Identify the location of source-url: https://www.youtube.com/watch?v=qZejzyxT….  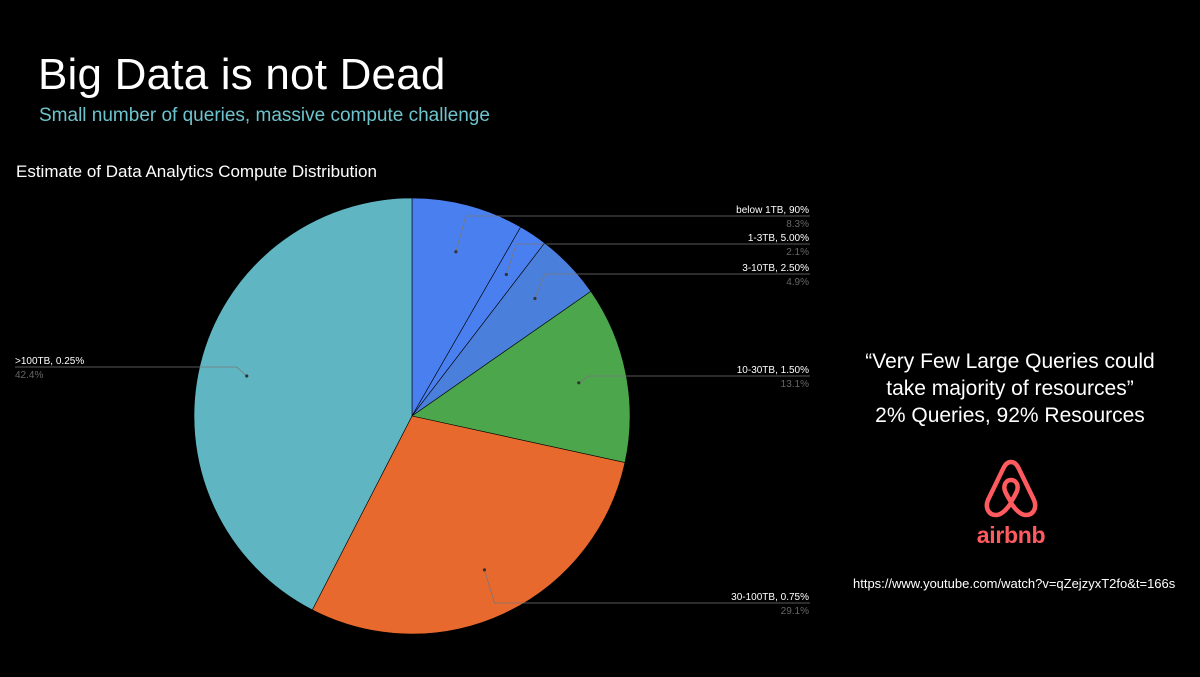
(1014, 583).